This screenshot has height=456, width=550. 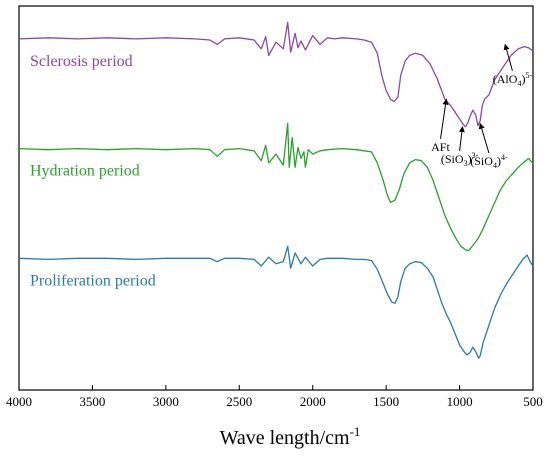 I want to click on annotation-close-1: ), so click(x=470, y=159).